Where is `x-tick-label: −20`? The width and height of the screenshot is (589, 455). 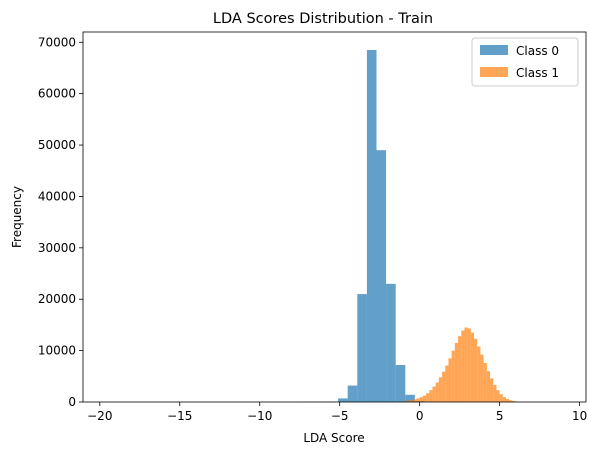 x-tick-label: −20 is located at coordinates (99, 416).